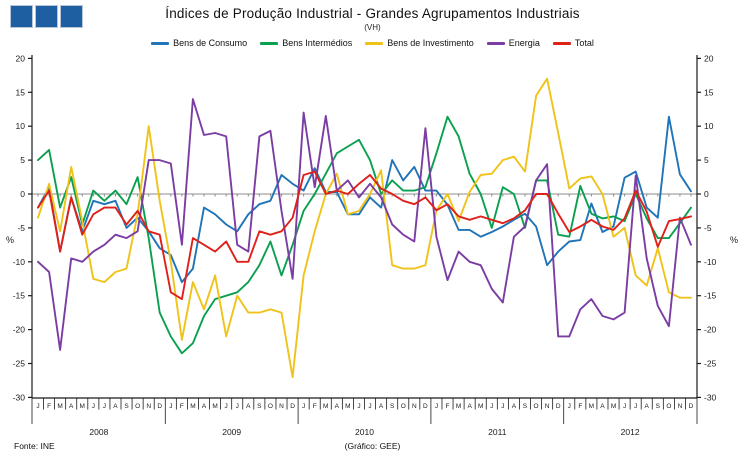 The image size is (745, 457). I want to click on legend-item-bens-intermedios: Bens Intermédios, so click(306, 43).